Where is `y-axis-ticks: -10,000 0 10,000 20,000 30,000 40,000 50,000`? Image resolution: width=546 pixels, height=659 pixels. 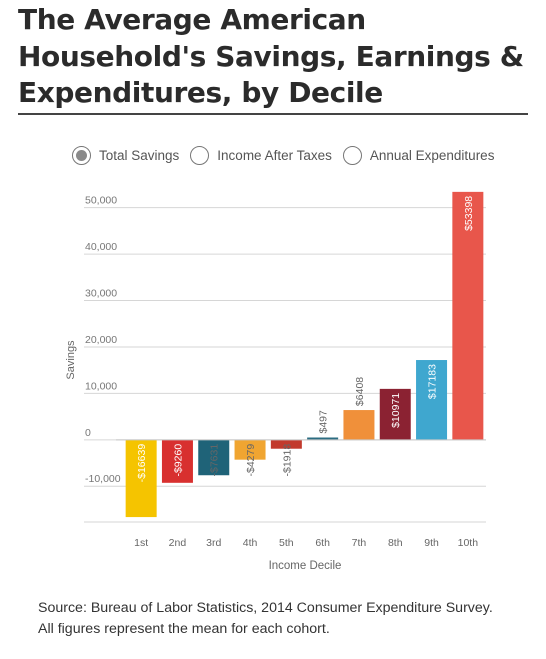
y-axis-ticks: -10,000 0 10,000 20,000 30,000 40,000 50,000 is located at coordinates (103, 340).